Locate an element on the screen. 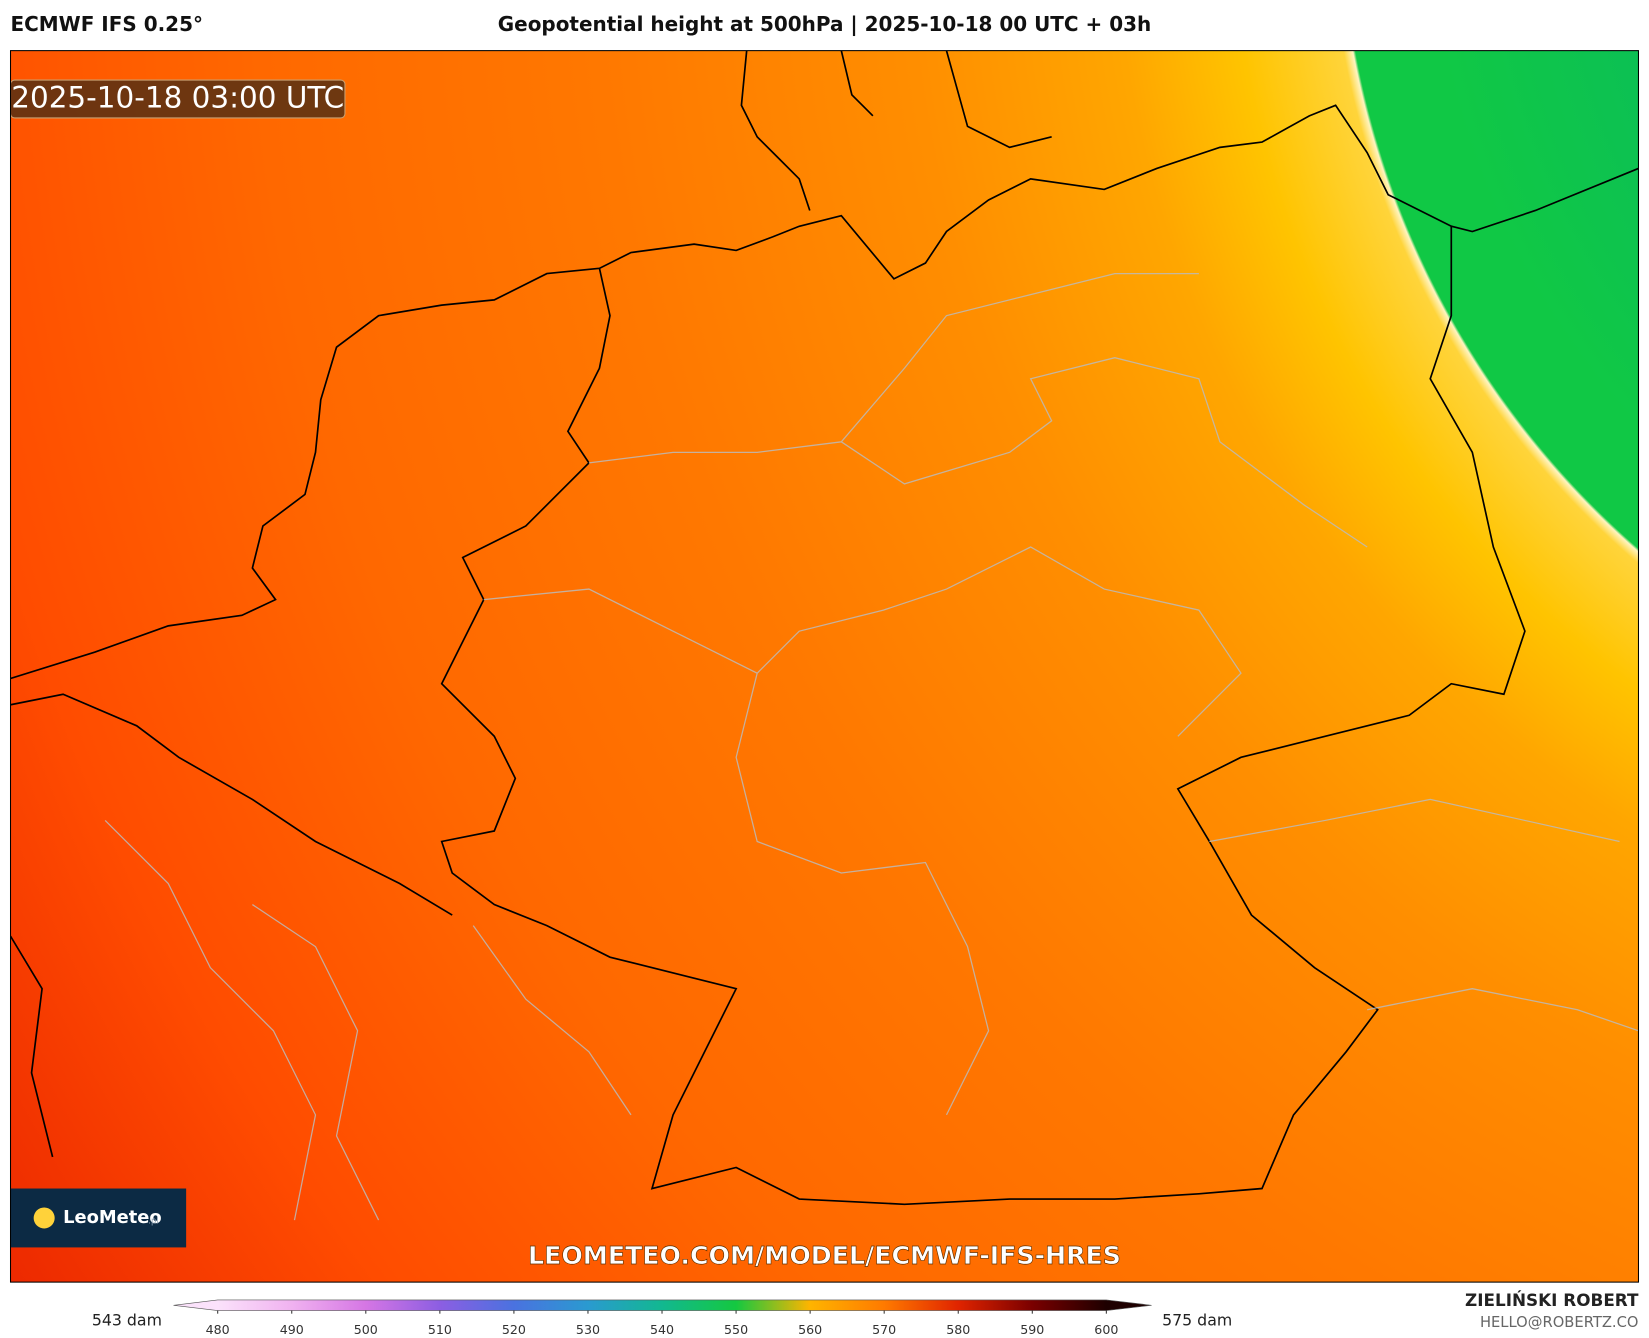 Image resolution: width=1649 pixels, height=1338 pixels. author: ZIELIŃSKI ROBERT is located at coordinates (1552, 1299).